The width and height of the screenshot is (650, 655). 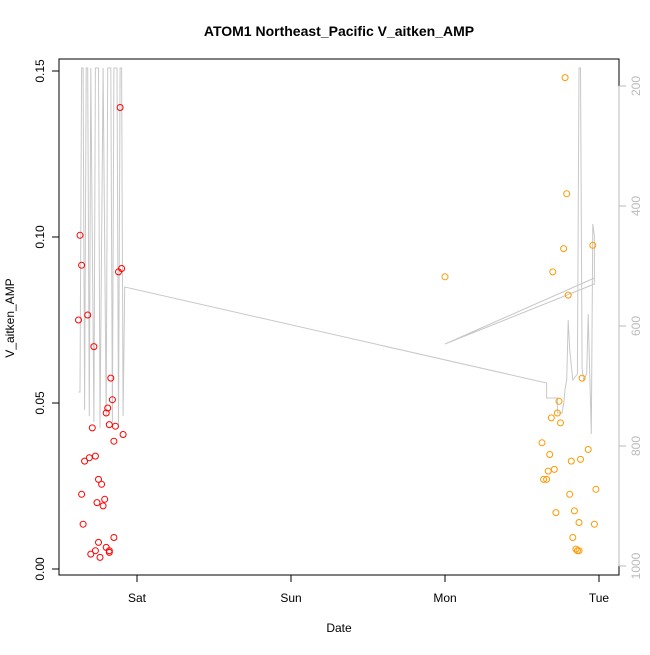 What do you see at coordinates (40, 71) in the screenshot?
I see `y-tick-label: 0.15` at bounding box center [40, 71].